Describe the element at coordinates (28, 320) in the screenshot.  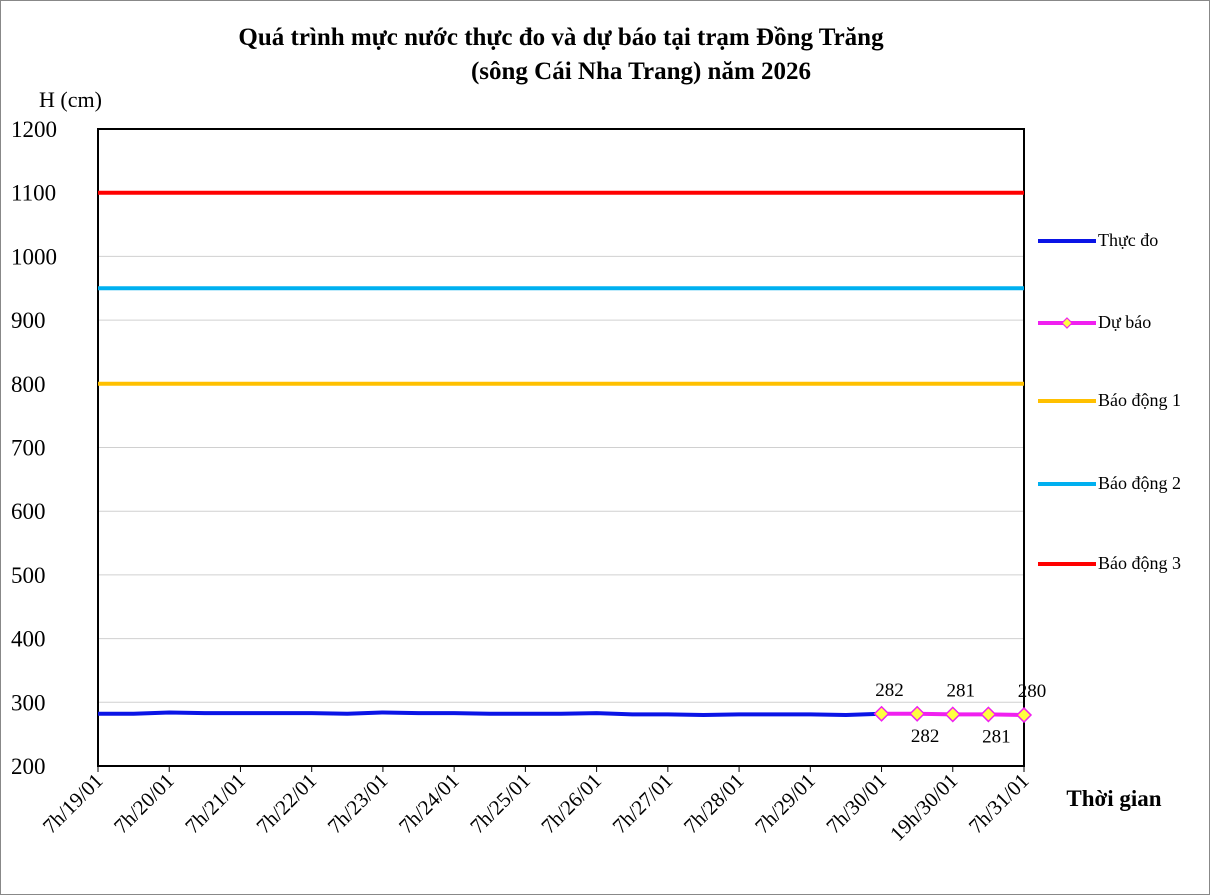
I see `y-tick-label: 900` at that location.